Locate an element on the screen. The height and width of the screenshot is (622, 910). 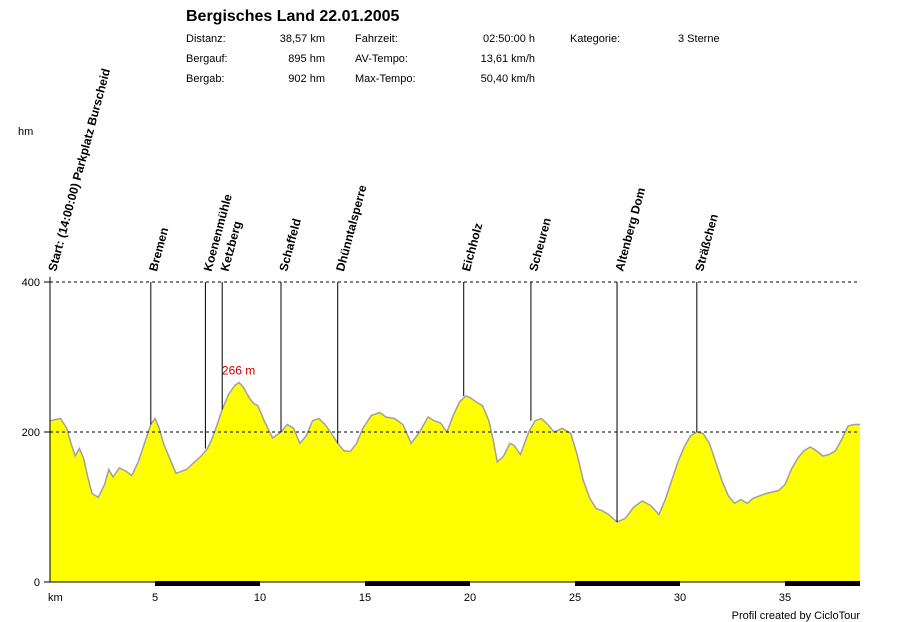
x-axis-title: km is located at coordinates (55, 598).